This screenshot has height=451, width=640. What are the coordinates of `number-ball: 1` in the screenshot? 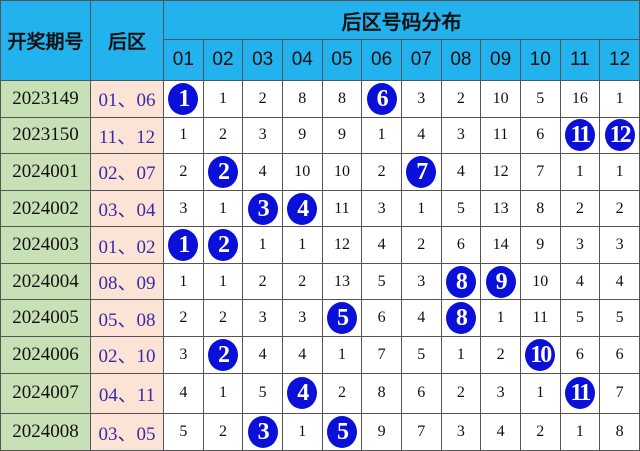 It's located at (183, 98).